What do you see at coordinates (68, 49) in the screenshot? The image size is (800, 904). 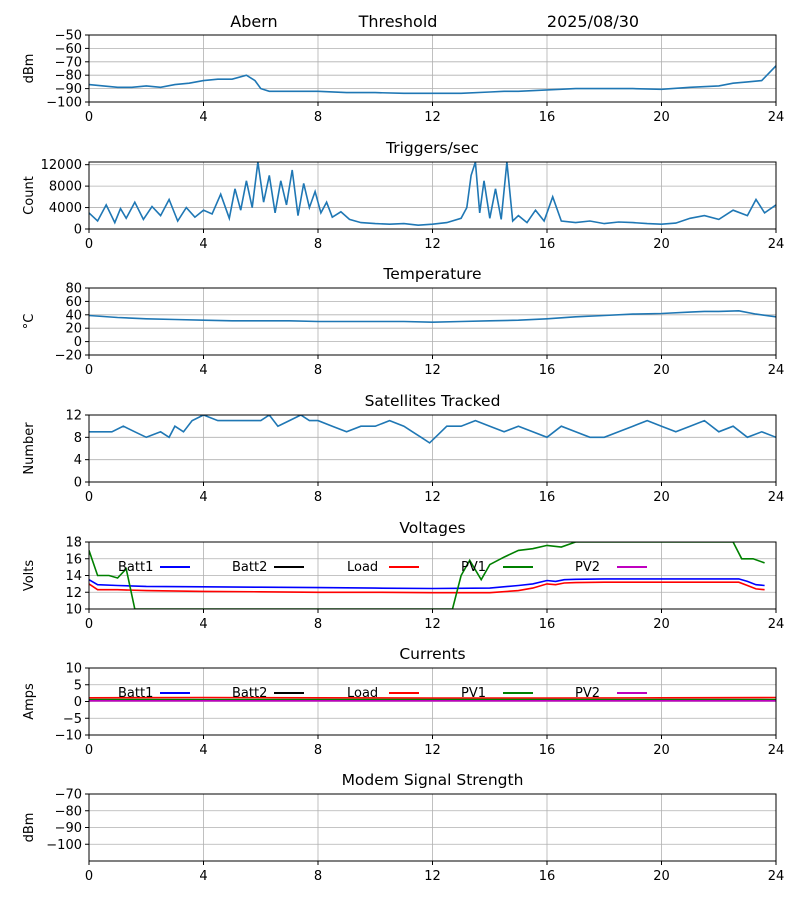 I see `y-tick-label: −60` at bounding box center [68, 49].